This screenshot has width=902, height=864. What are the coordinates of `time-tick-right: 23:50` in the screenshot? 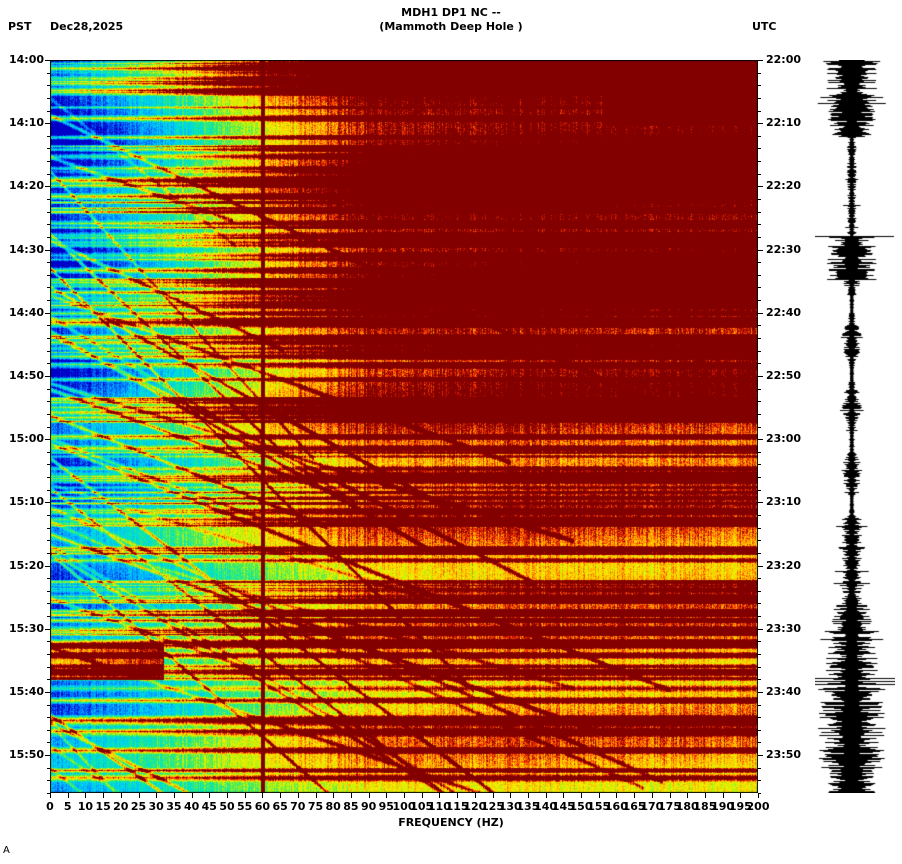 It's located at (784, 755).